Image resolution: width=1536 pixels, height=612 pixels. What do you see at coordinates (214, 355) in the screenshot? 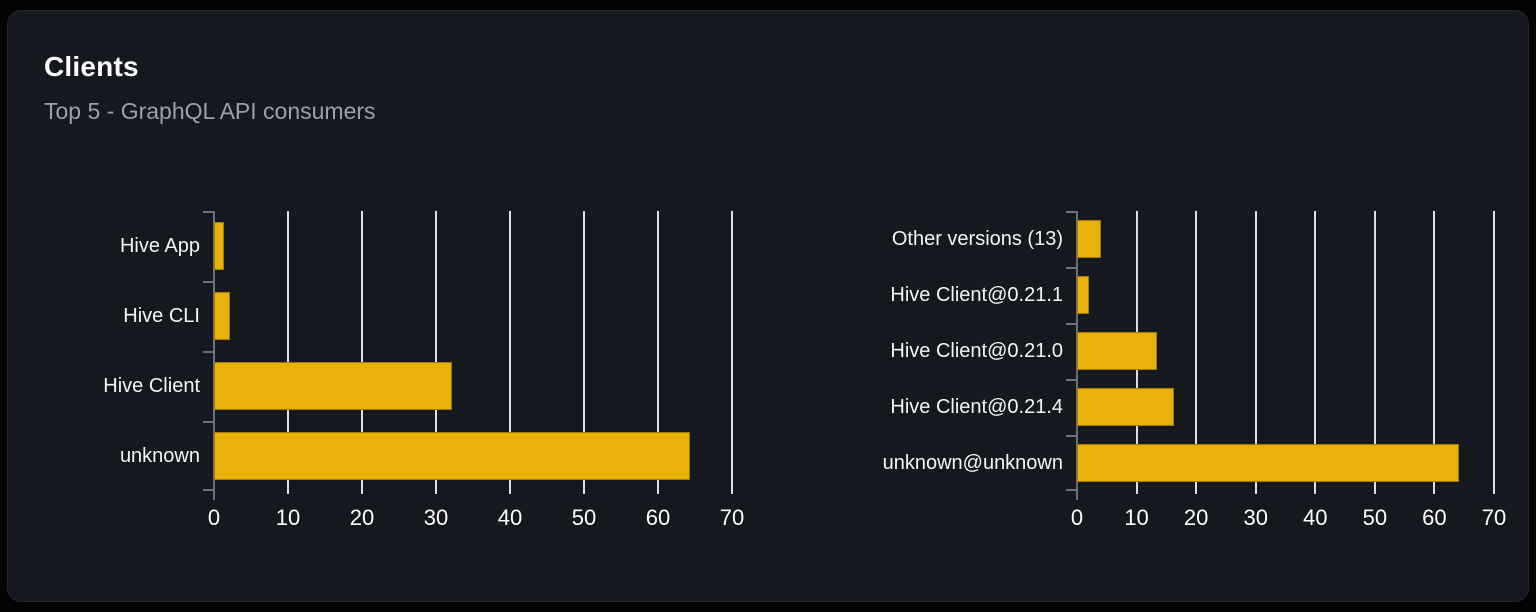
I see `y-axis-line` at bounding box center [214, 355].